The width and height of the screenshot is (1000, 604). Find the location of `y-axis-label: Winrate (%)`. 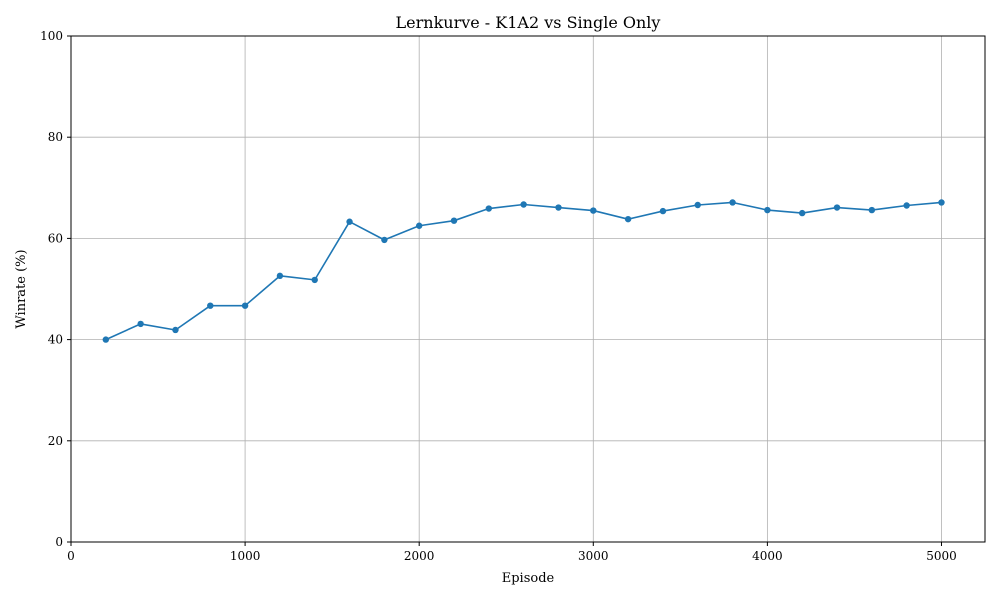

y-axis-label: Winrate (%) is located at coordinates (21, 288).